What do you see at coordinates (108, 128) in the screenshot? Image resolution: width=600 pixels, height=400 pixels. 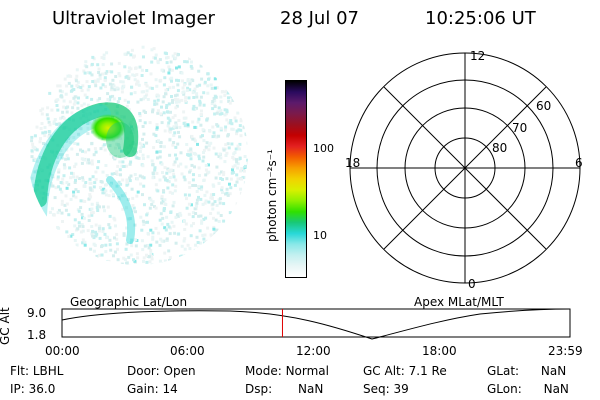 I see `auroral-hotspot` at bounding box center [108, 128].